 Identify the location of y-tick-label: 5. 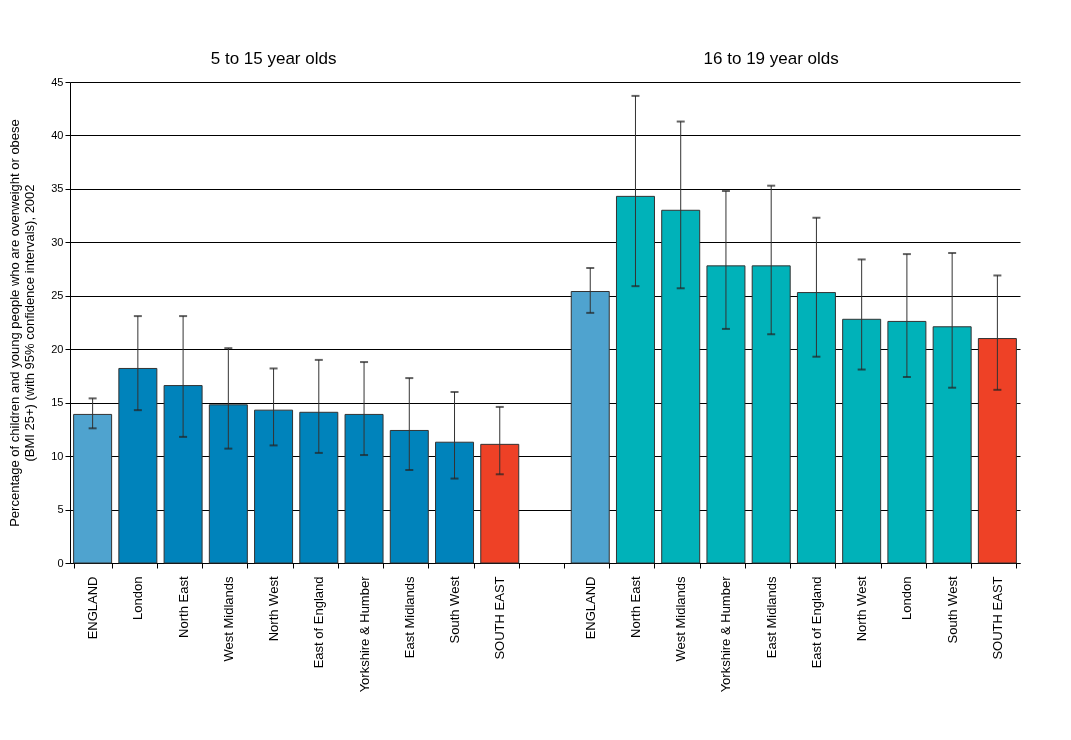
(60, 509).